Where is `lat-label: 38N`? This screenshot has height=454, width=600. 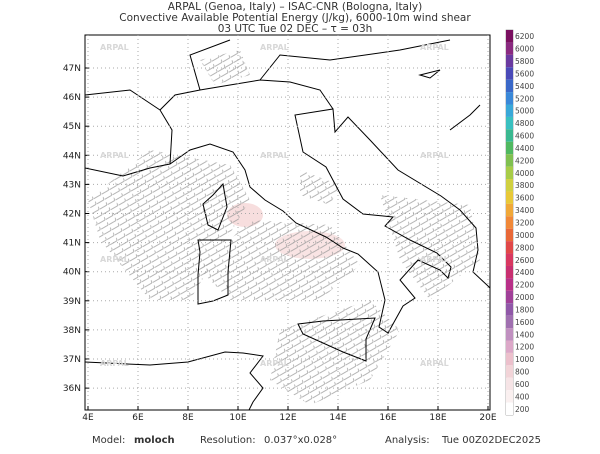
lat-label: 38N is located at coordinates (72, 331).